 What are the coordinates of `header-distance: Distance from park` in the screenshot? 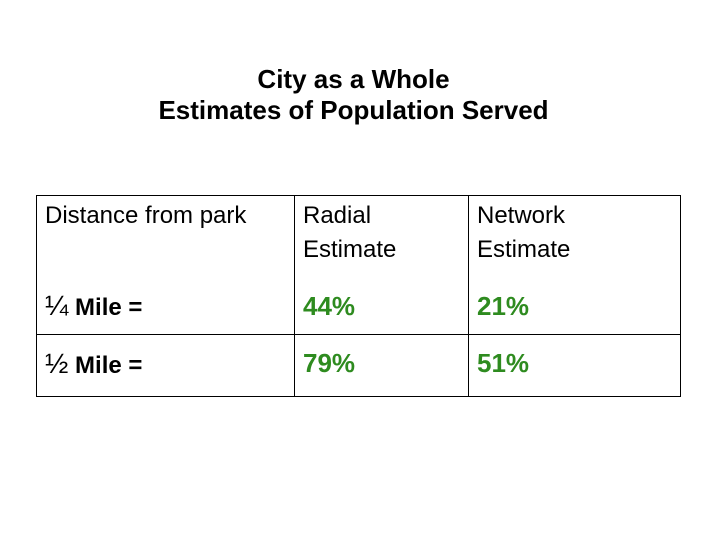 It's located at (165, 234).